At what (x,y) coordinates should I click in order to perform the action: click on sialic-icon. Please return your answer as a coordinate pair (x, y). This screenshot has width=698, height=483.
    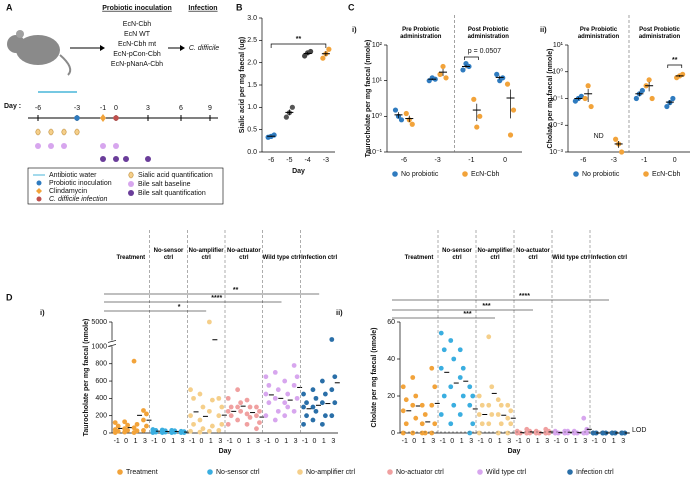
    Looking at the image, I should click on (64, 132).